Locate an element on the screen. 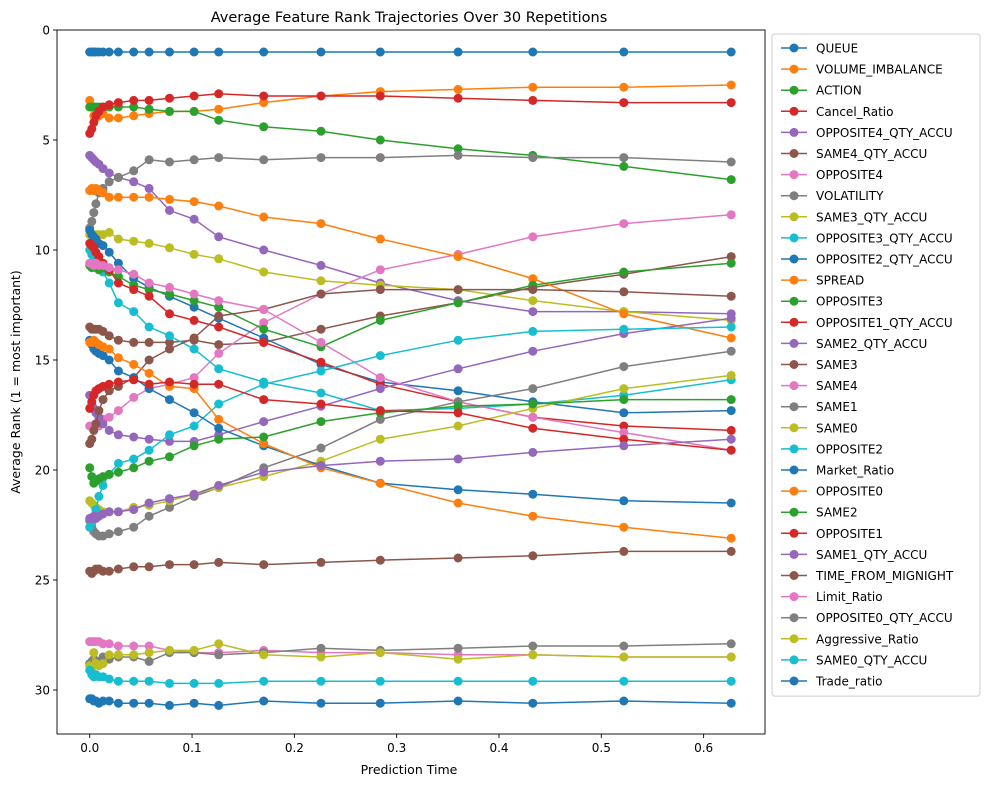  legend-label: Aggressive_Ratio is located at coordinates (867, 639).